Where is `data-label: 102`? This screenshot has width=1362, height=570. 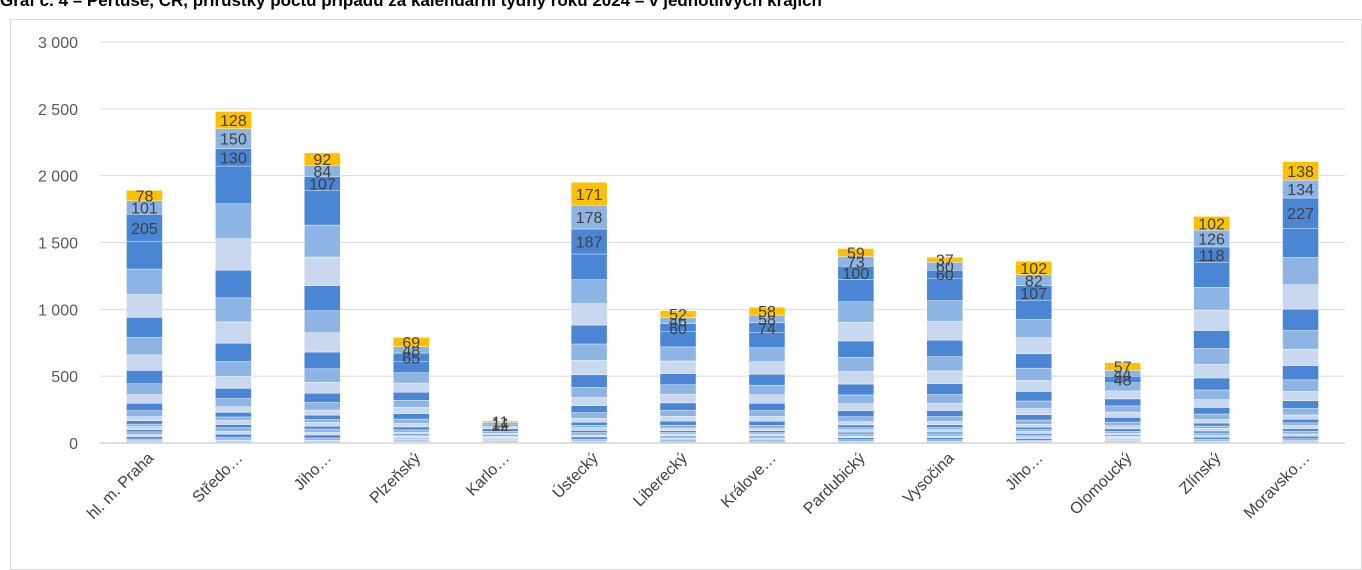 data-label: 102 is located at coordinates (1211, 224).